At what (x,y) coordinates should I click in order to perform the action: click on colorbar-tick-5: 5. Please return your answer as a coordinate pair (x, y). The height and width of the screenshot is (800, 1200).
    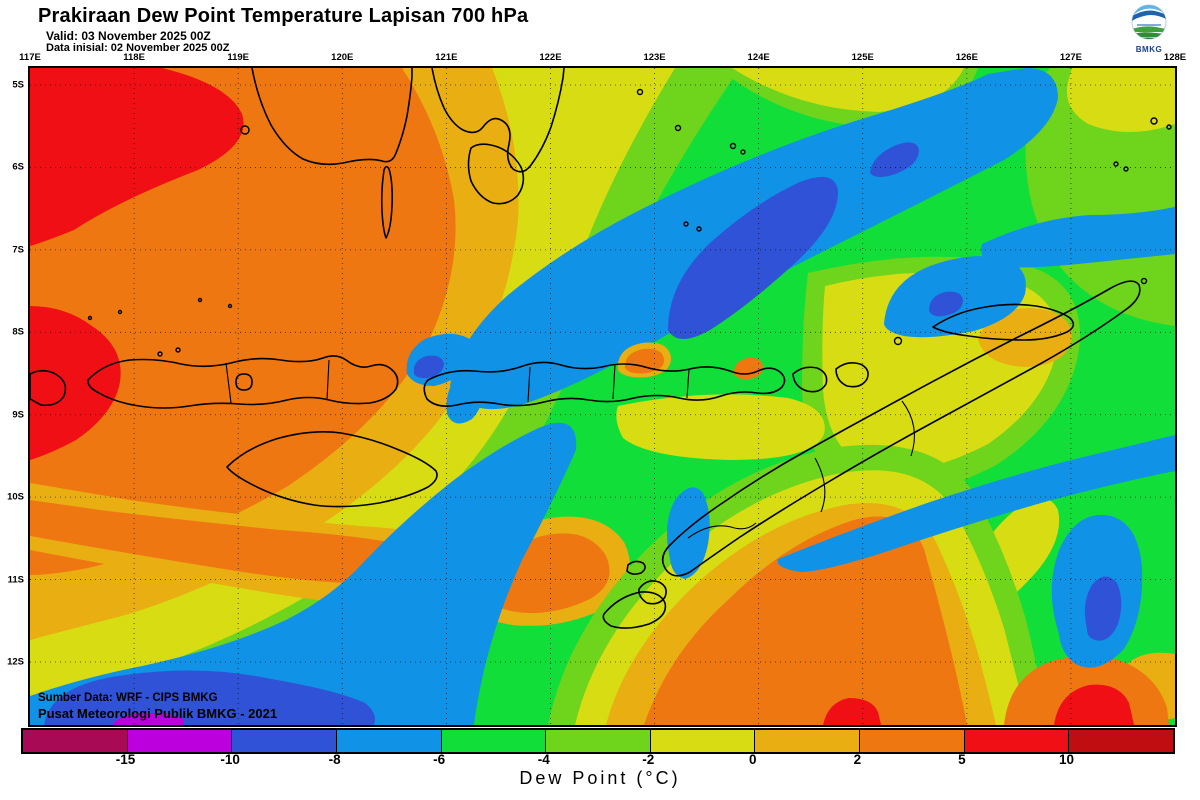
    Looking at the image, I should click on (962, 759).